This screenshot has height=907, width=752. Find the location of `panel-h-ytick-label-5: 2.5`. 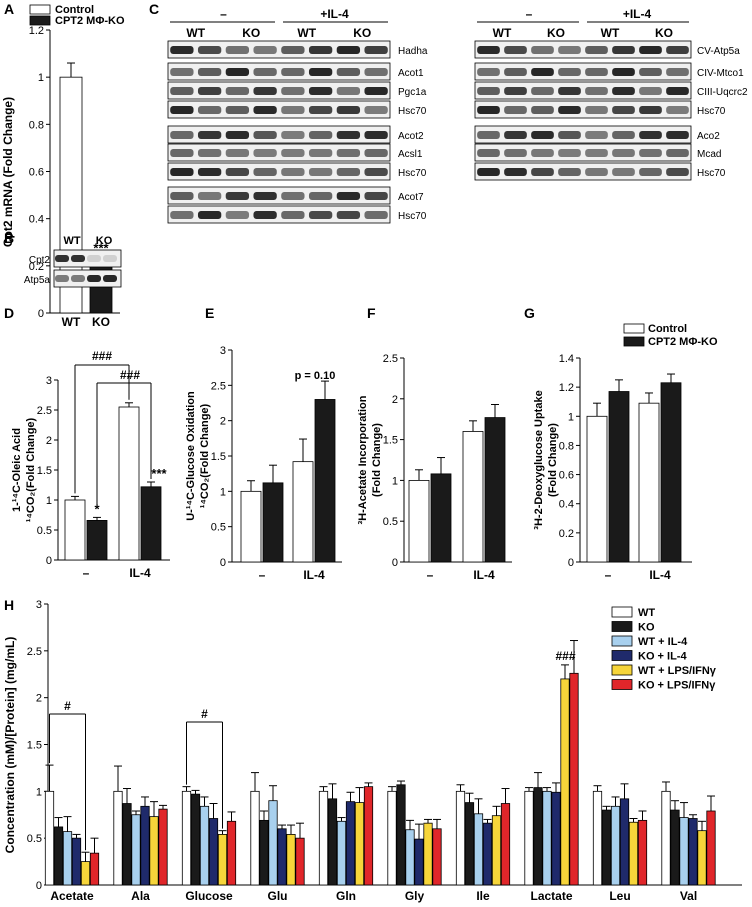

panel-h-ytick-label-5: 2.5 is located at coordinates (34, 652).